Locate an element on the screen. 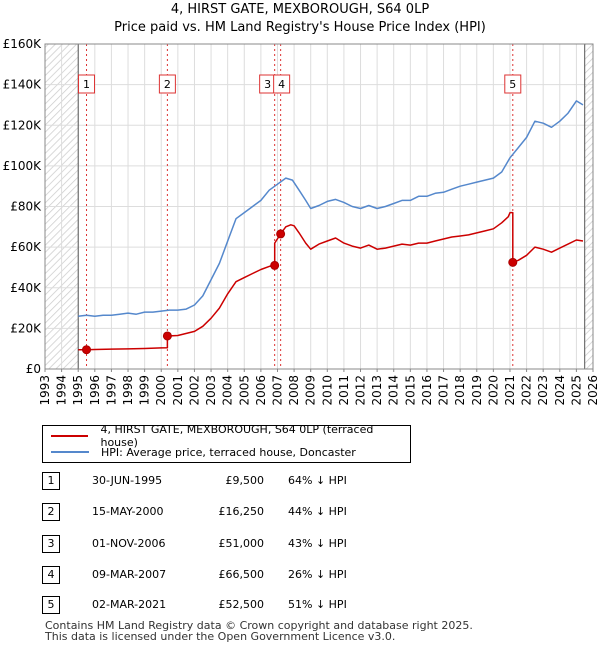 Image resolution: width=600 pixels, height=650 pixels. sale-hpi-diff: 44% ↓ HPI is located at coordinates (317, 511).